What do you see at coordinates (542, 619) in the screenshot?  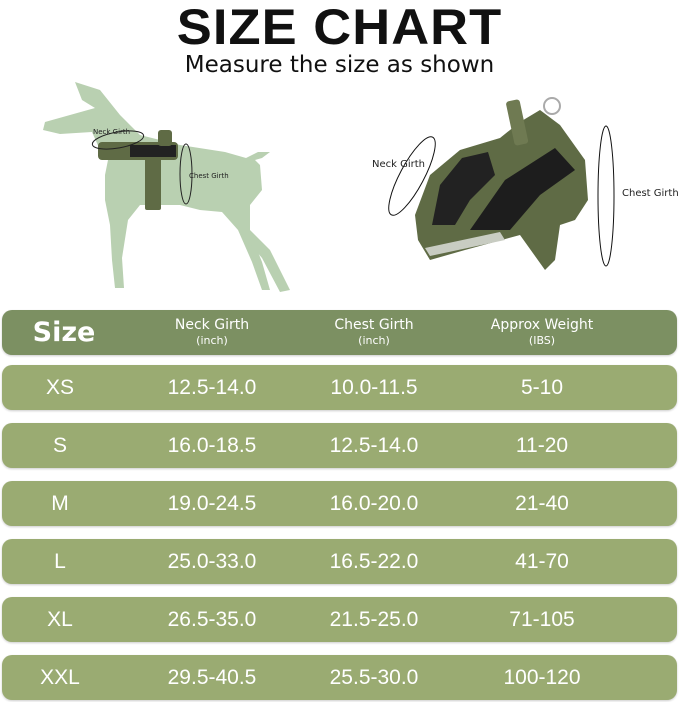 I see `cell-approx-weight: 71-105` at bounding box center [542, 619].